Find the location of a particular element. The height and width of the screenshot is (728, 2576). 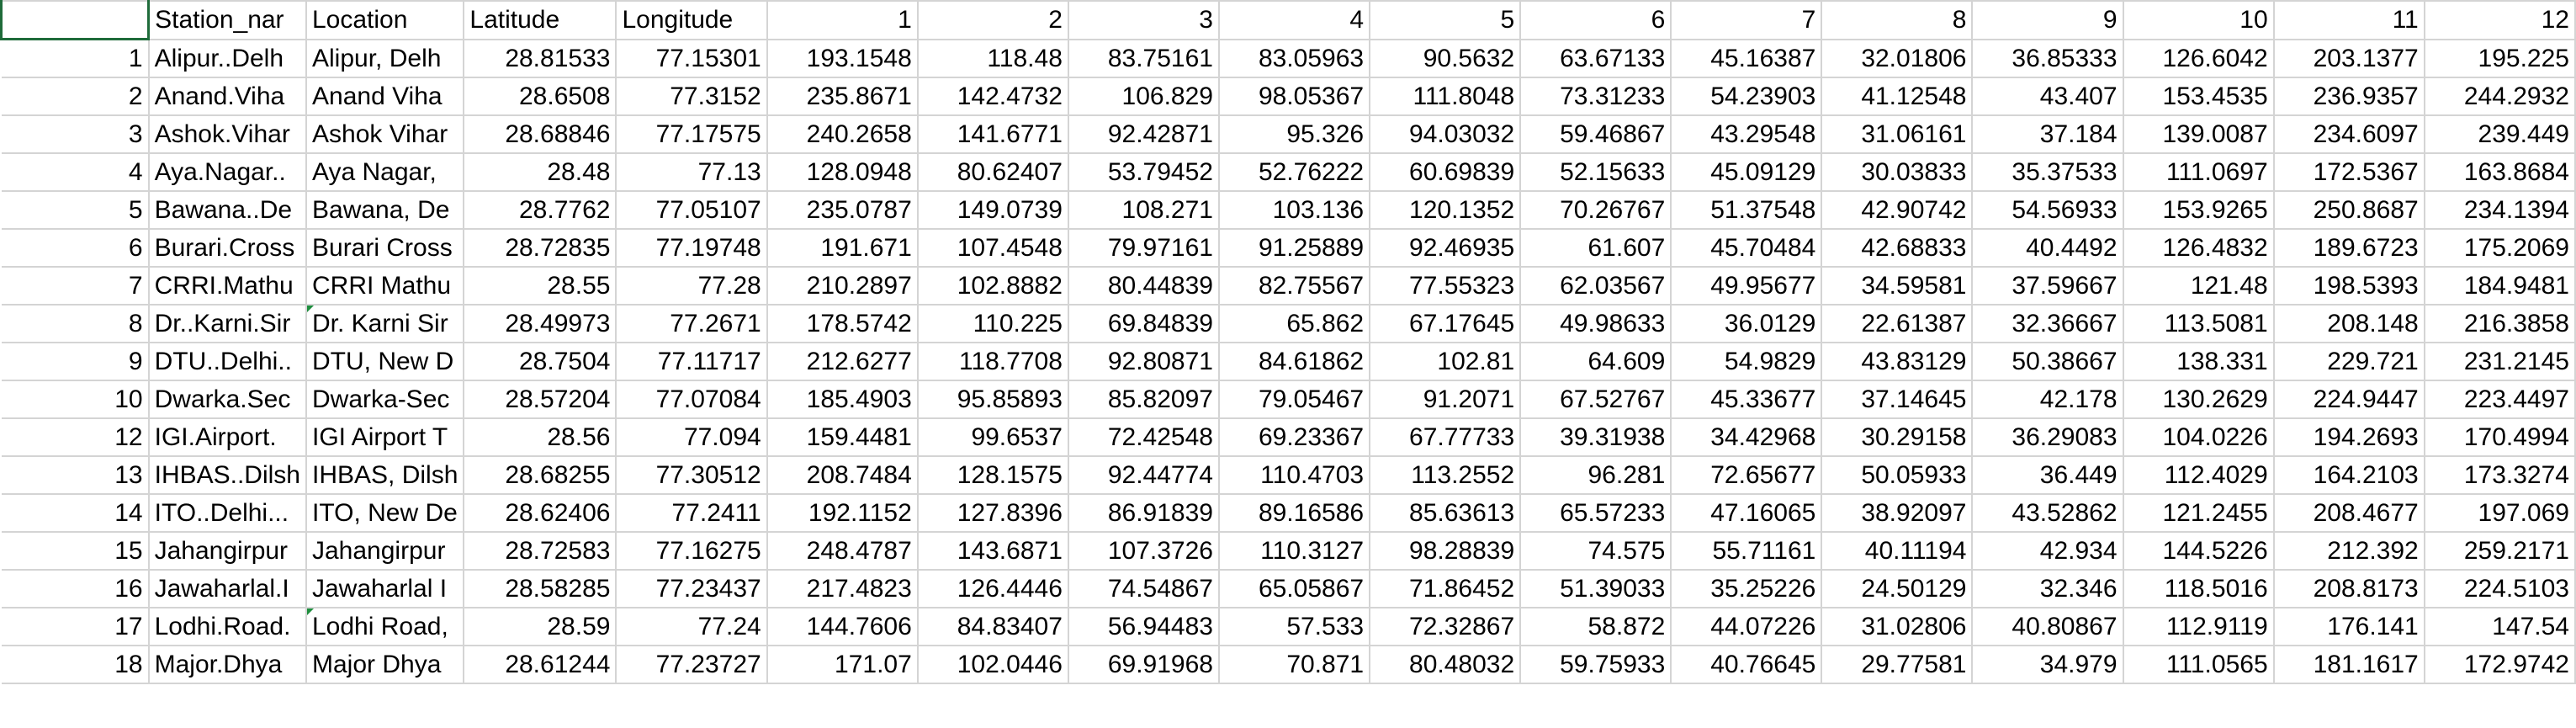

row-index-cell: 12 is located at coordinates (75, 437).